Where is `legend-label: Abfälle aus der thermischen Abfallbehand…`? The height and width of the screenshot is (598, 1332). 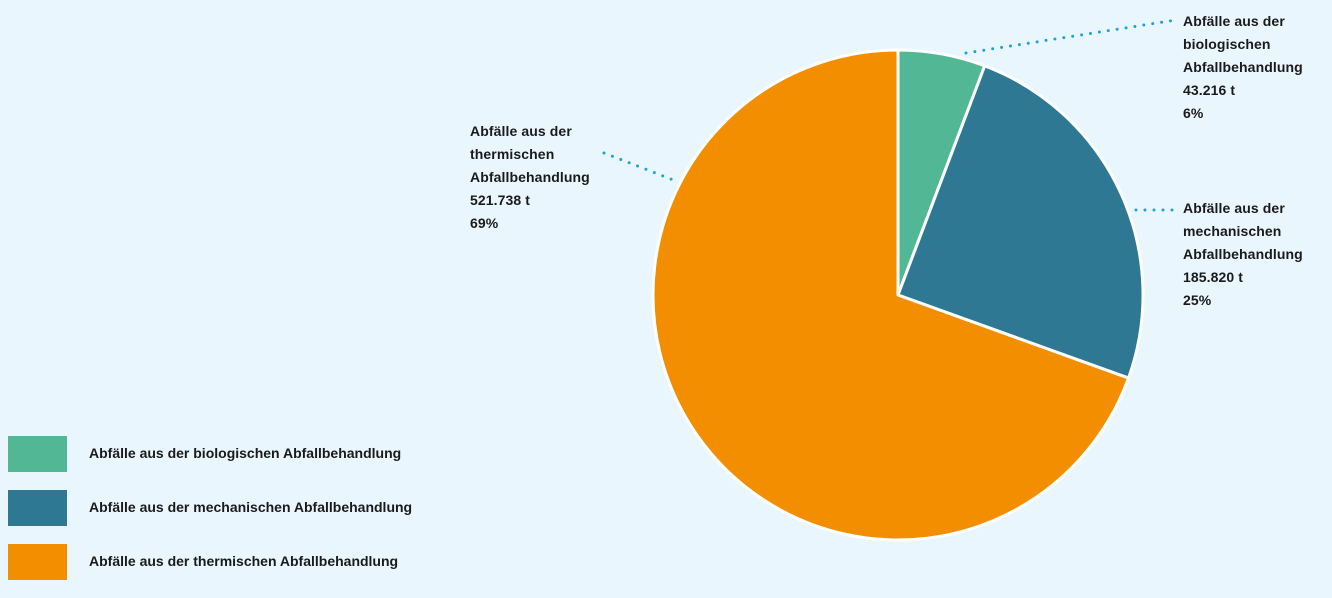 legend-label: Abfälle aus der thermischen Abfallbehand… is located at coordinates (244, 561).